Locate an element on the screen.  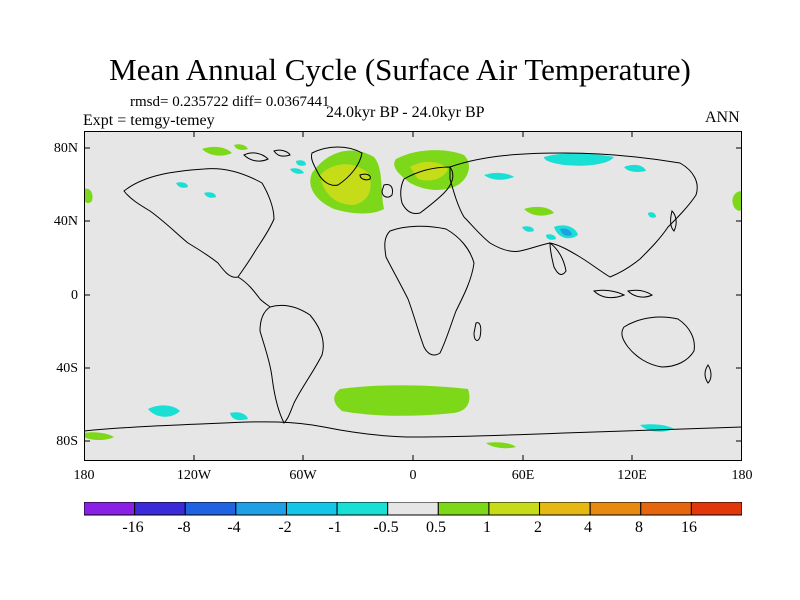
lon-label-180w: 180 is located at coordinates (84, 475).